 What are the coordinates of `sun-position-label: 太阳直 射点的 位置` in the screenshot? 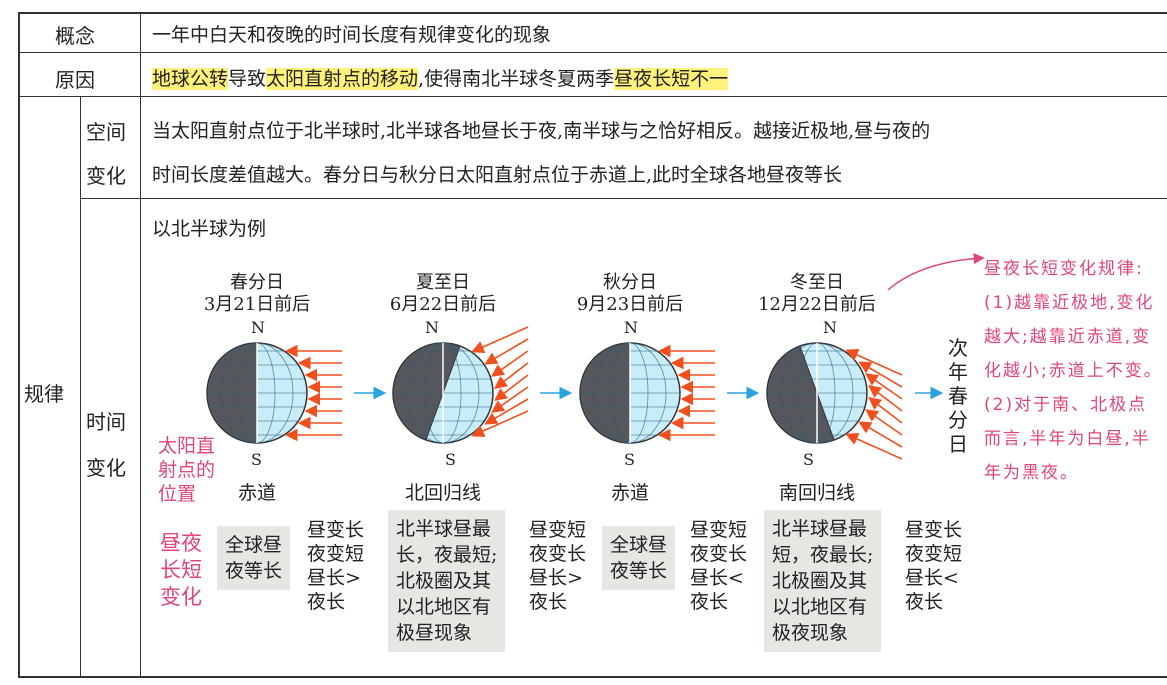 It's located at (186, 470).